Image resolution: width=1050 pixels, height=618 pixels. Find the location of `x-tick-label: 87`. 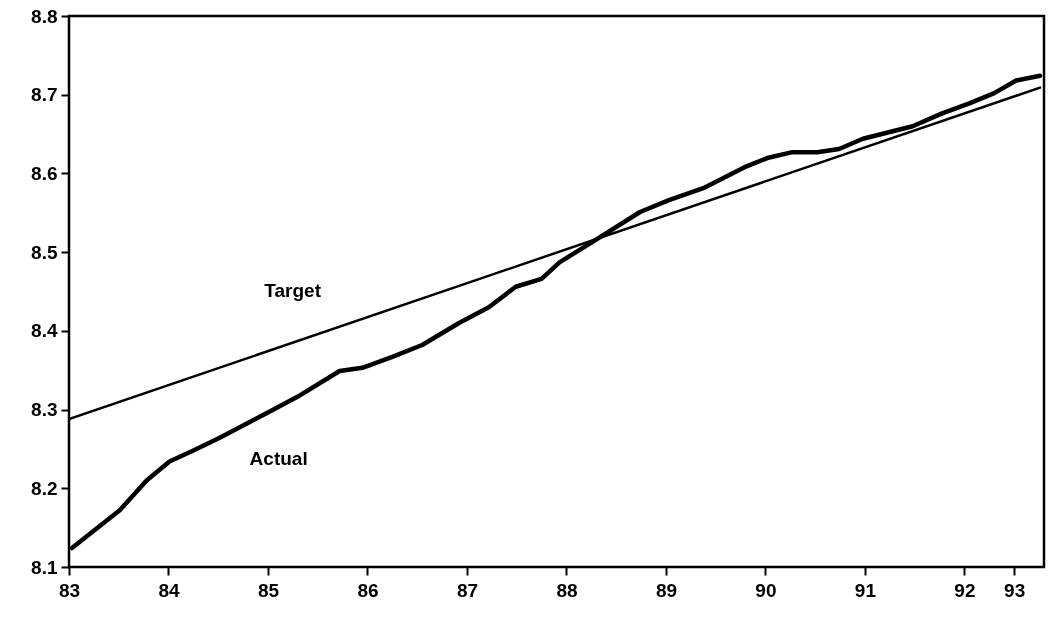

x-tick-label: 87 is located at coordinates (467, 590).